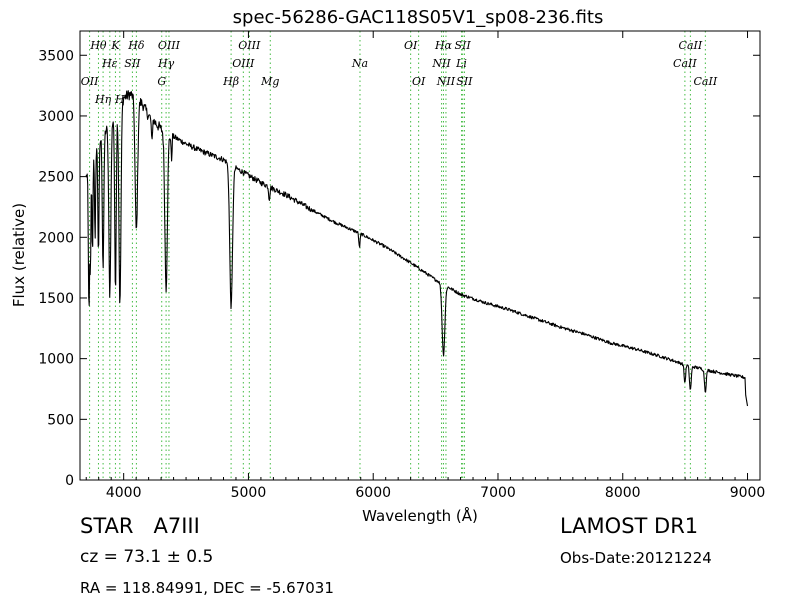 The image size is (800, 600). Describe the element at coordinates (166, 63) in the screenshot. I see `marker-label: Hγ` at that location.